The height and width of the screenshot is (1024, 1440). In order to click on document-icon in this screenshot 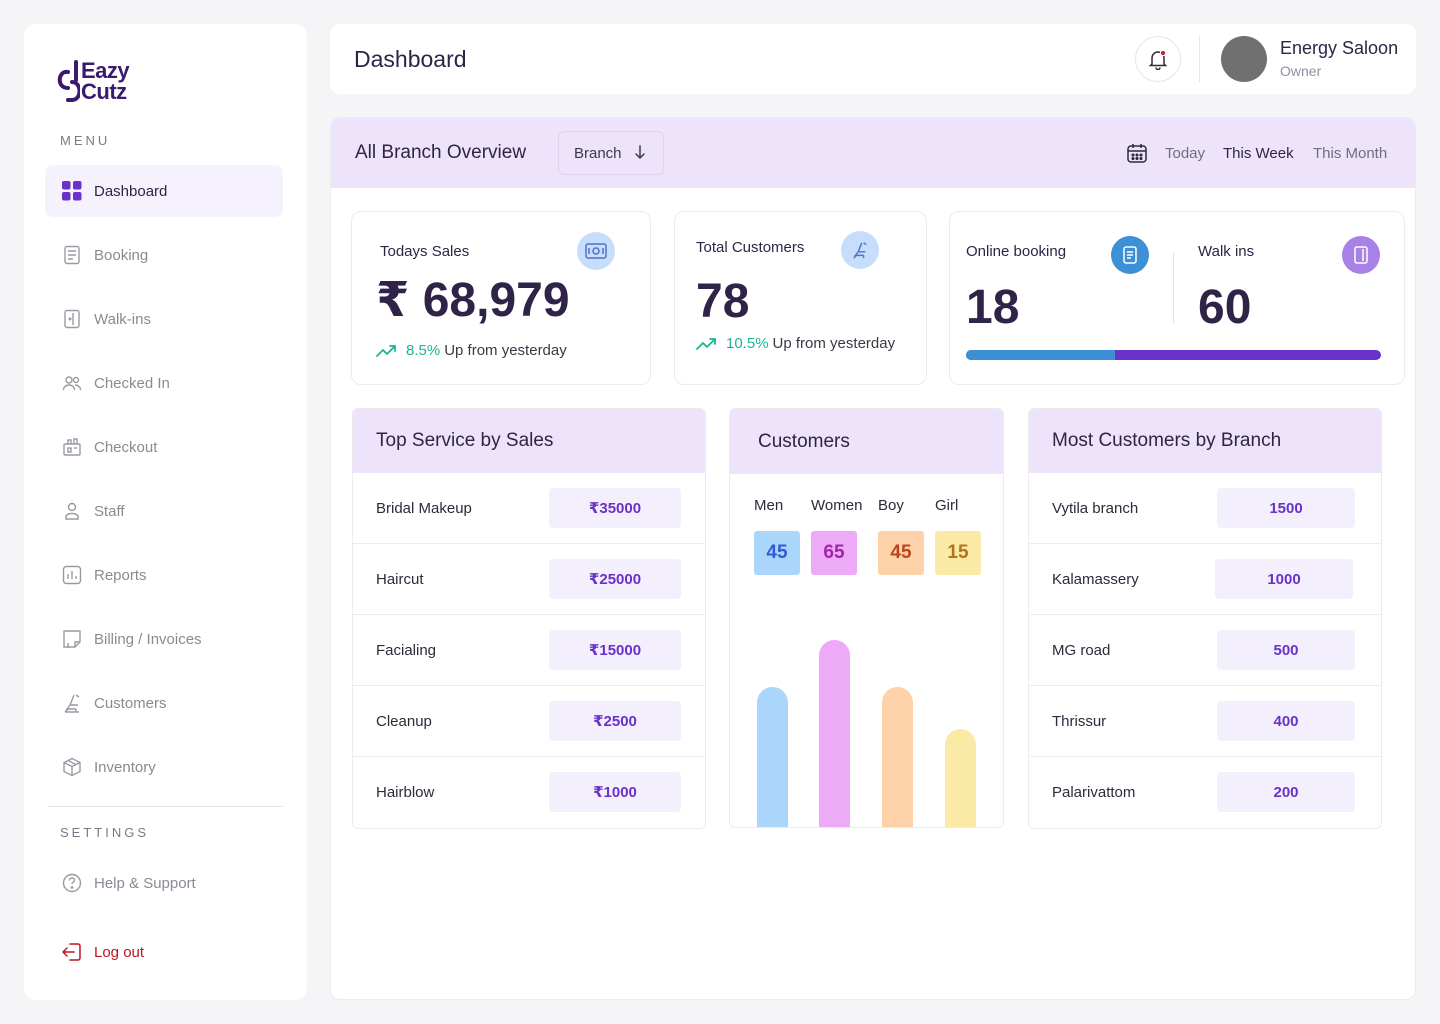, I will do `click(72, 255)`.